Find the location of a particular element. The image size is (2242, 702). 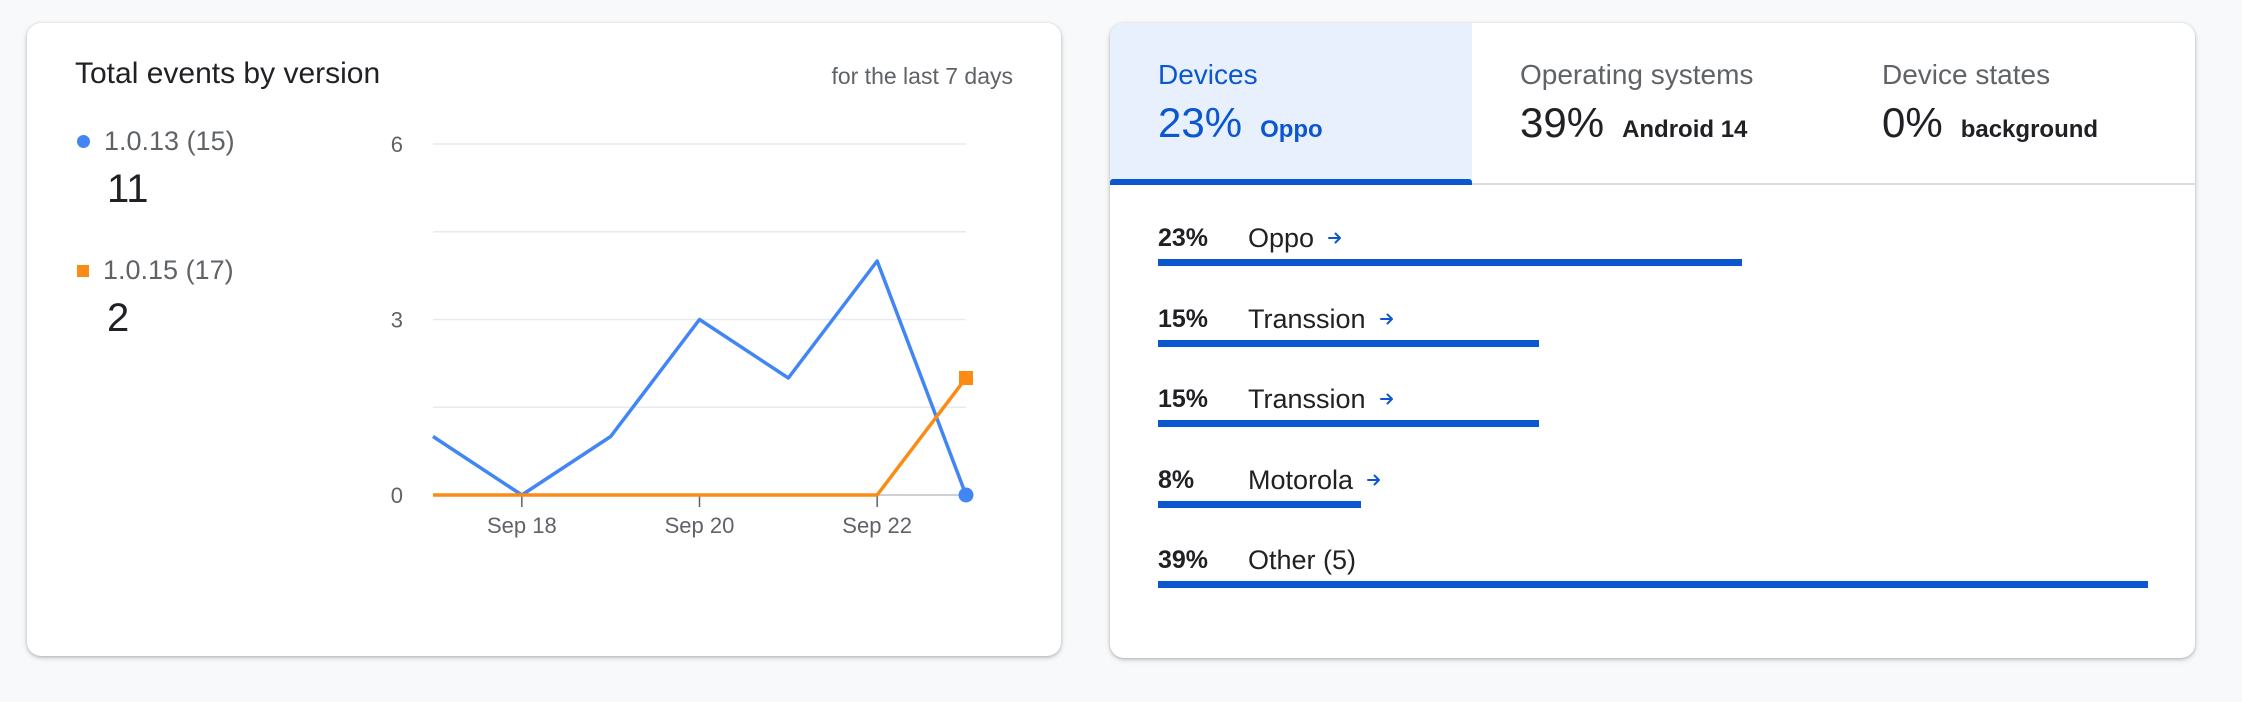

legend-version-count: 11 is located at coordinates (128, 189).